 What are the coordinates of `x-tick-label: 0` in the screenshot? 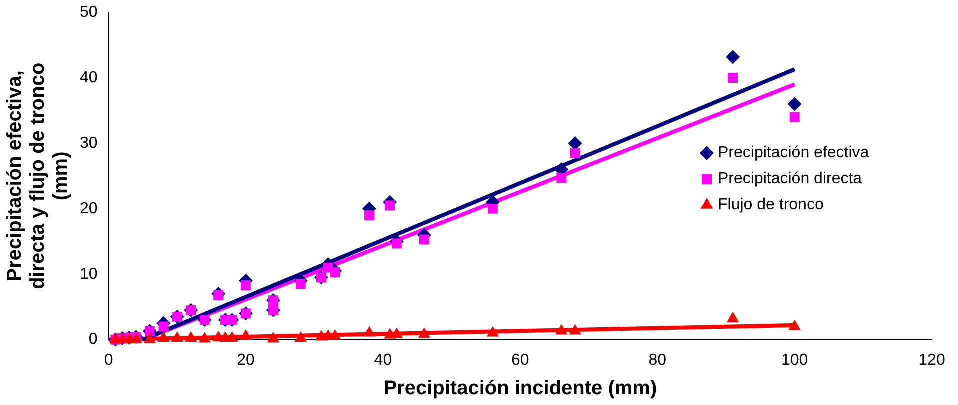 It's located at (109, 360).